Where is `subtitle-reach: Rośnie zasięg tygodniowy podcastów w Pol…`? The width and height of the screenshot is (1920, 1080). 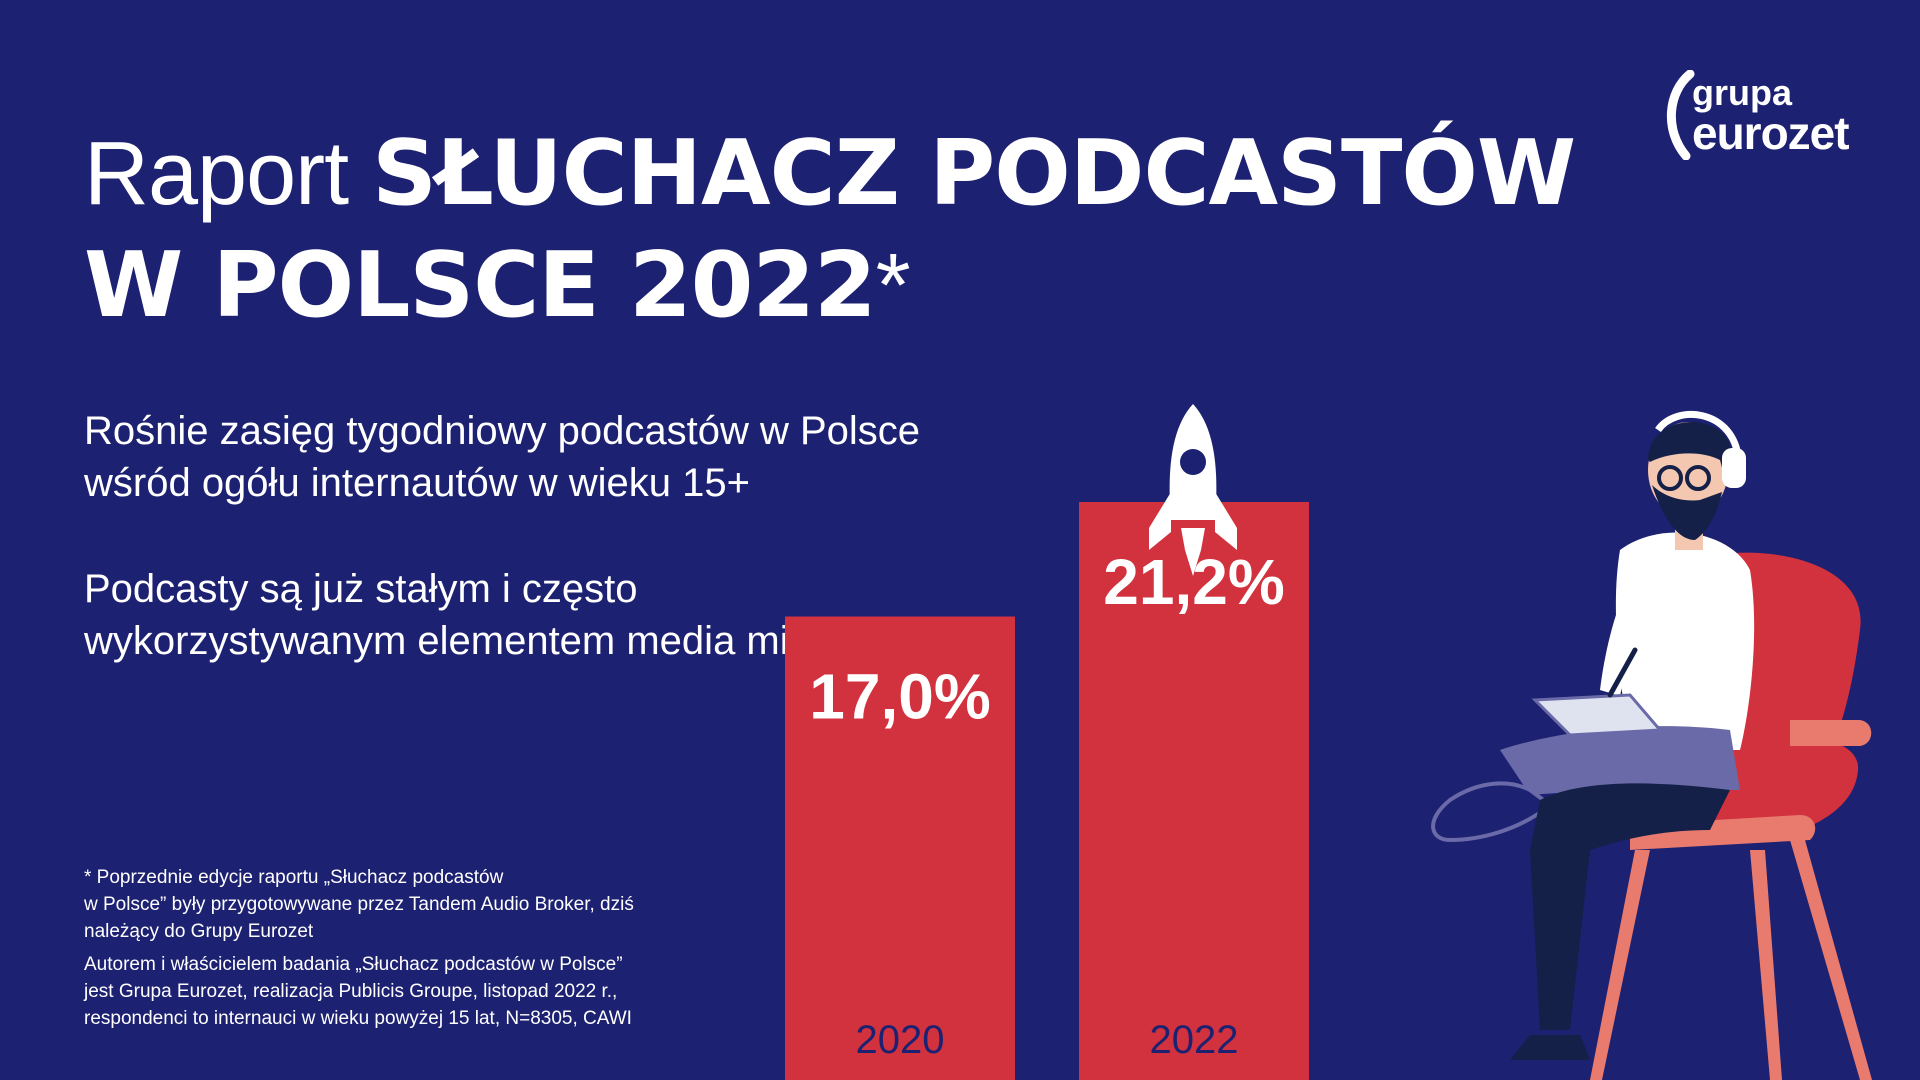 subtitle-reach: Rośnie zasięg tygodniowy podcastów w Pol… is located at coordinates (502, 457).